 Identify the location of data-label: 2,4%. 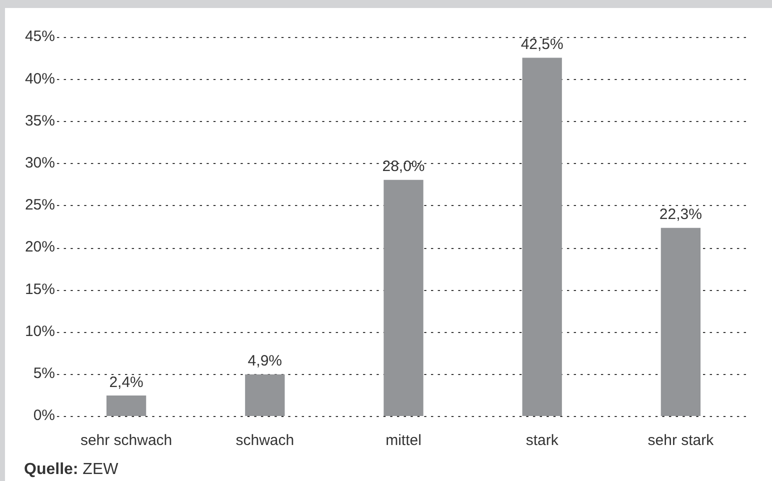
(126, 382).